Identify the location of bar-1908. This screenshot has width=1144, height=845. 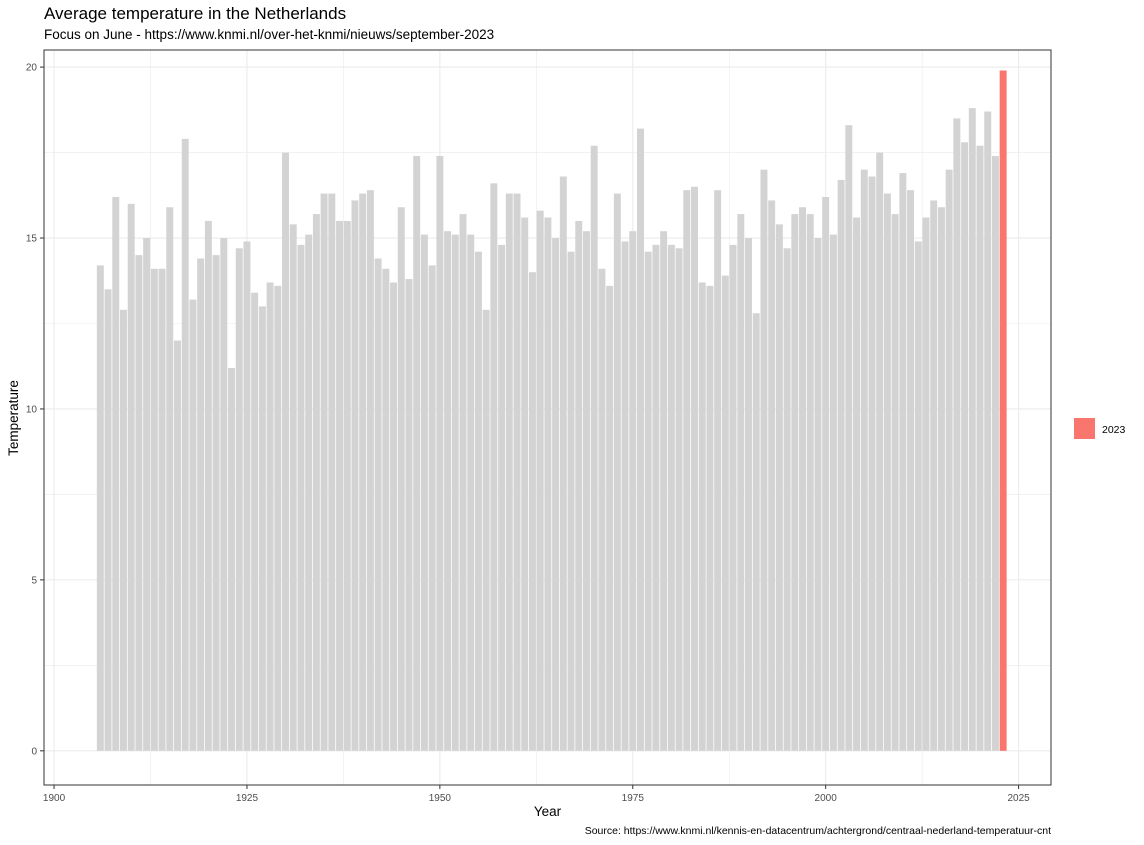
(116, 474).